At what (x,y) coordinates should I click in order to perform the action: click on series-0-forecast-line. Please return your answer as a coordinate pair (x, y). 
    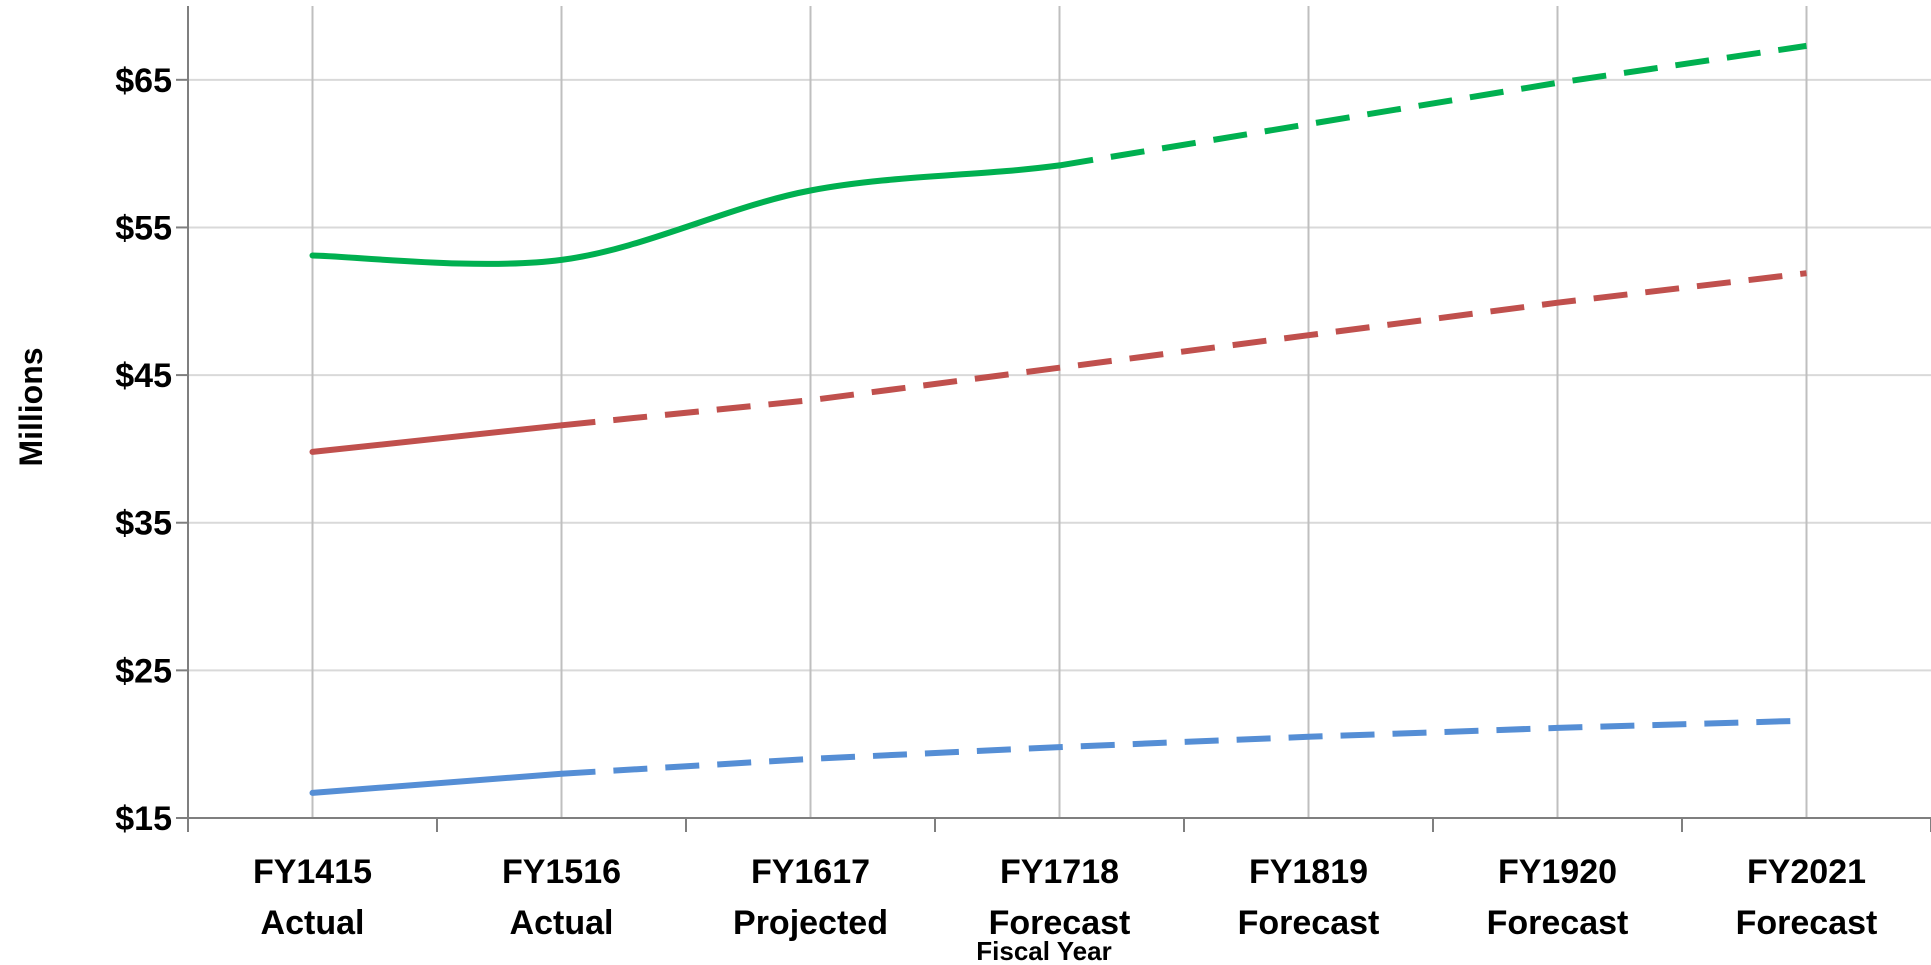
    Looking at the image, I should click on (1433, 105).